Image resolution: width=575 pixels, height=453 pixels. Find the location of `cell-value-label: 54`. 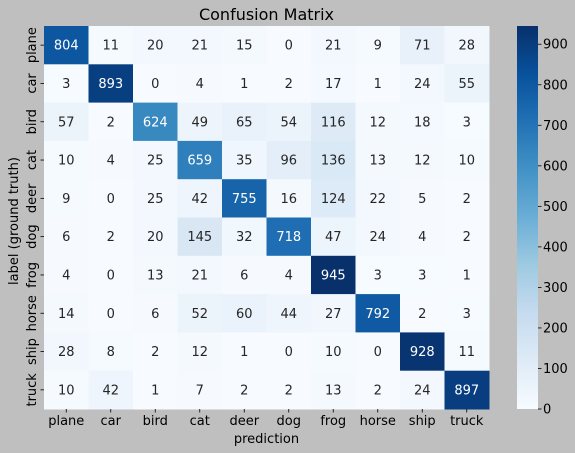

cell-value-label: 54 is located at coordinates (288, 122).